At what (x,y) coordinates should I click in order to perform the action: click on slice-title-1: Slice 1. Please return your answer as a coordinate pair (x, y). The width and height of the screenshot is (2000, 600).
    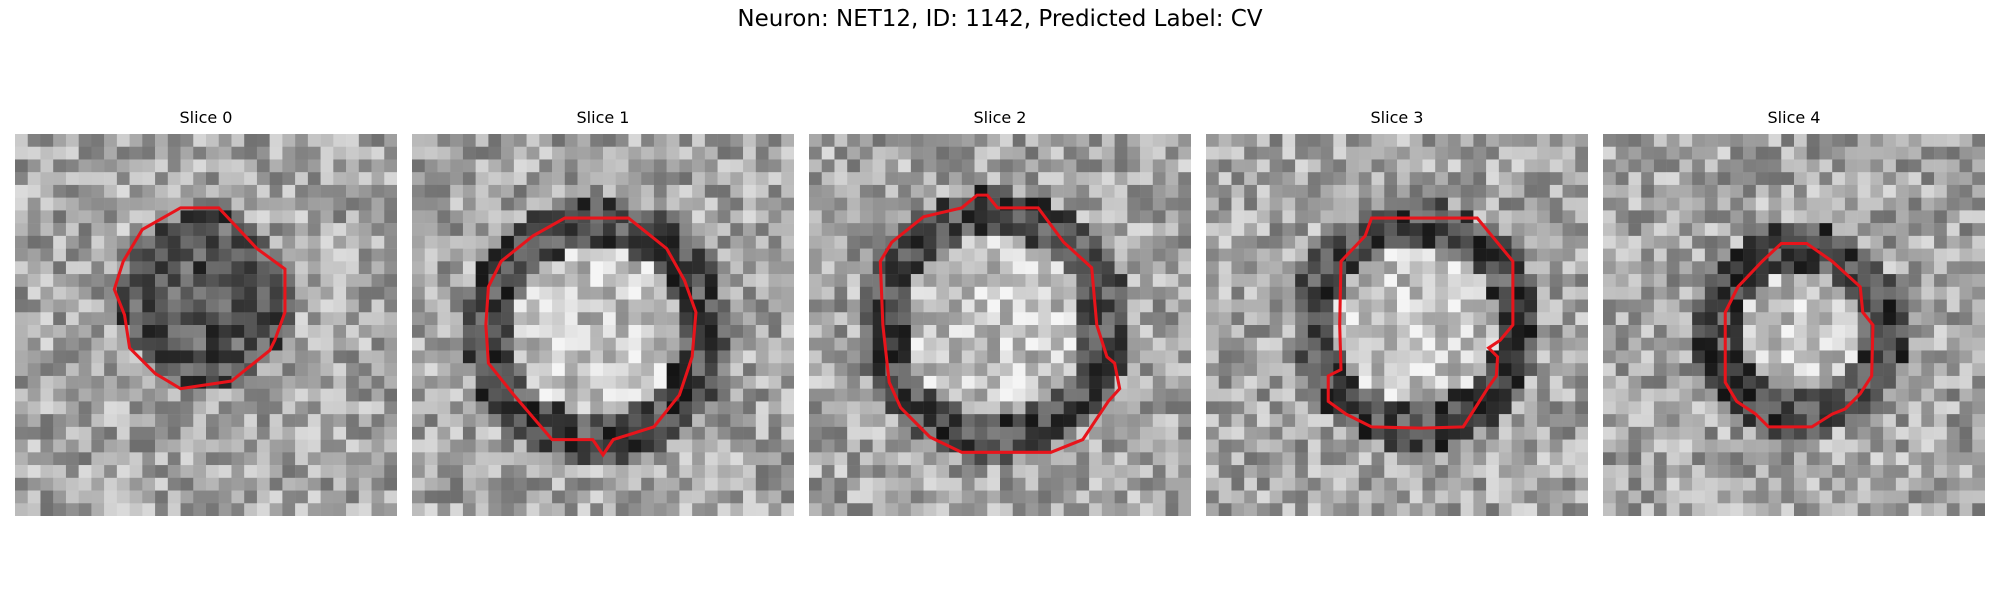
    Looking at the image, I should click on (603, 117).